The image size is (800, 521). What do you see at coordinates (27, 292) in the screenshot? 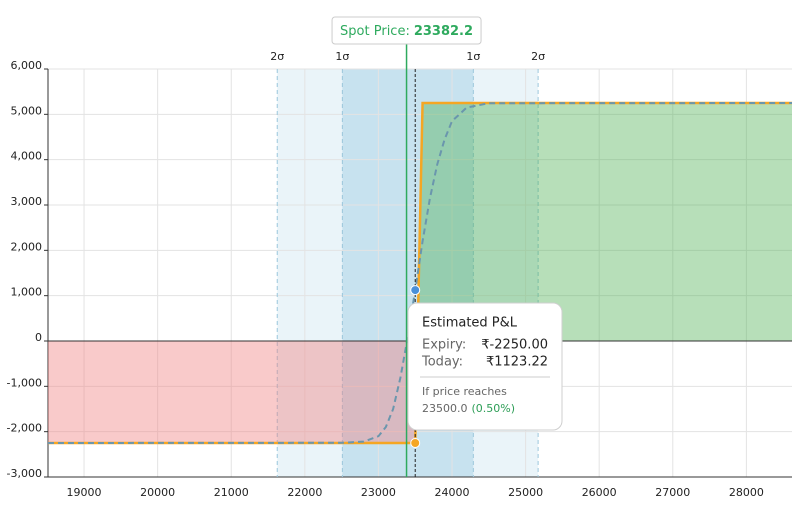
I see `y-tick-label: 1,000` at bounding box center [27, 292].